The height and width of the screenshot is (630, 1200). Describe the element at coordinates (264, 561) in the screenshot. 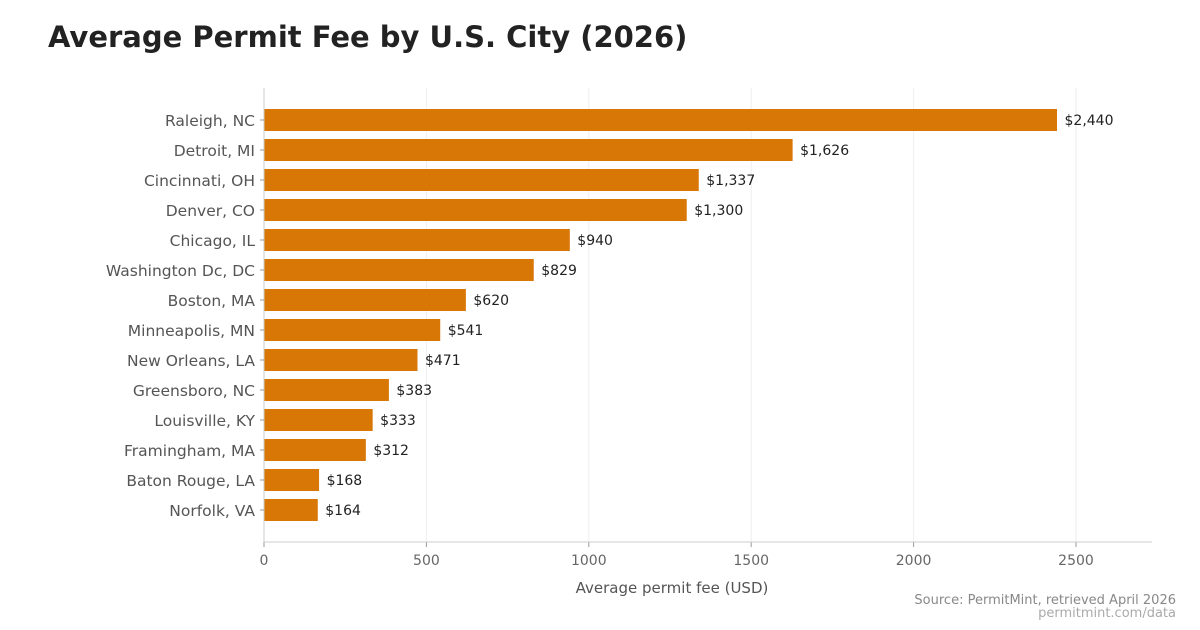

I see `x-tick-label: 0` at that location.